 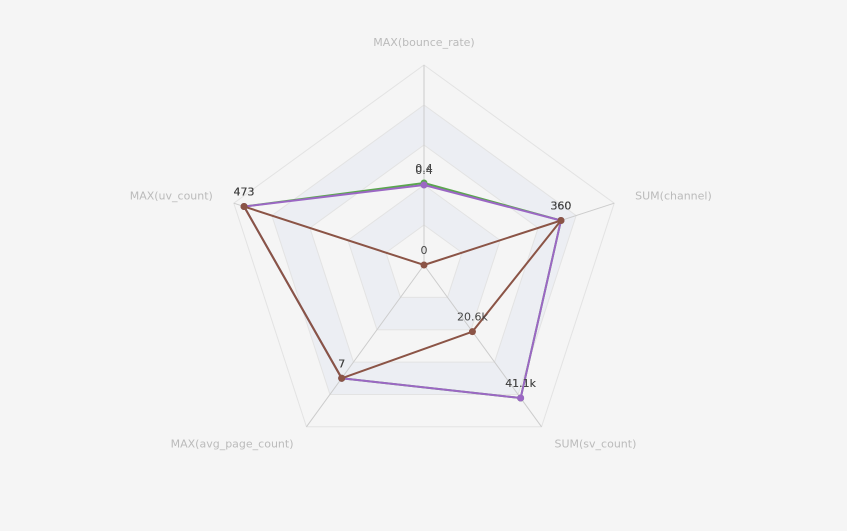 What do you see at coordinates (171, 195) in the screenshot?
I see `axis-name: MAX(uv_count)` at bounding box center [171, 195].